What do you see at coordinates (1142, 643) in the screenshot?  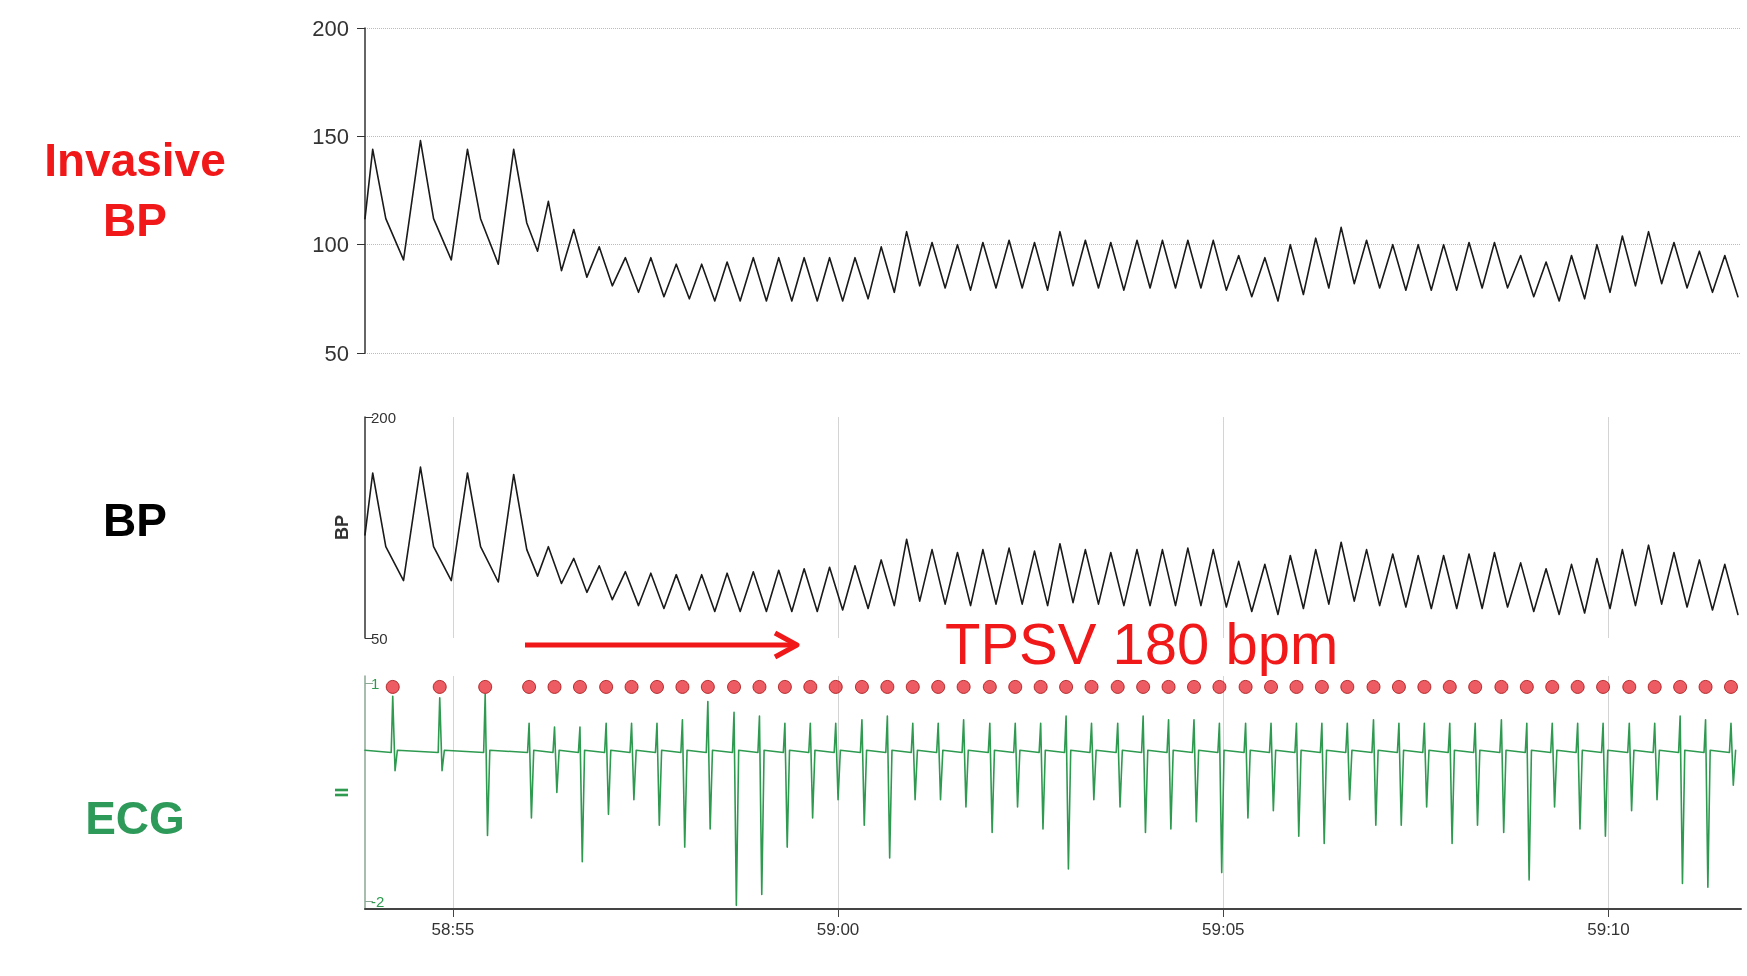 I see `annotation: TPSV 180 bpm` at bounding box center [1142, 643].